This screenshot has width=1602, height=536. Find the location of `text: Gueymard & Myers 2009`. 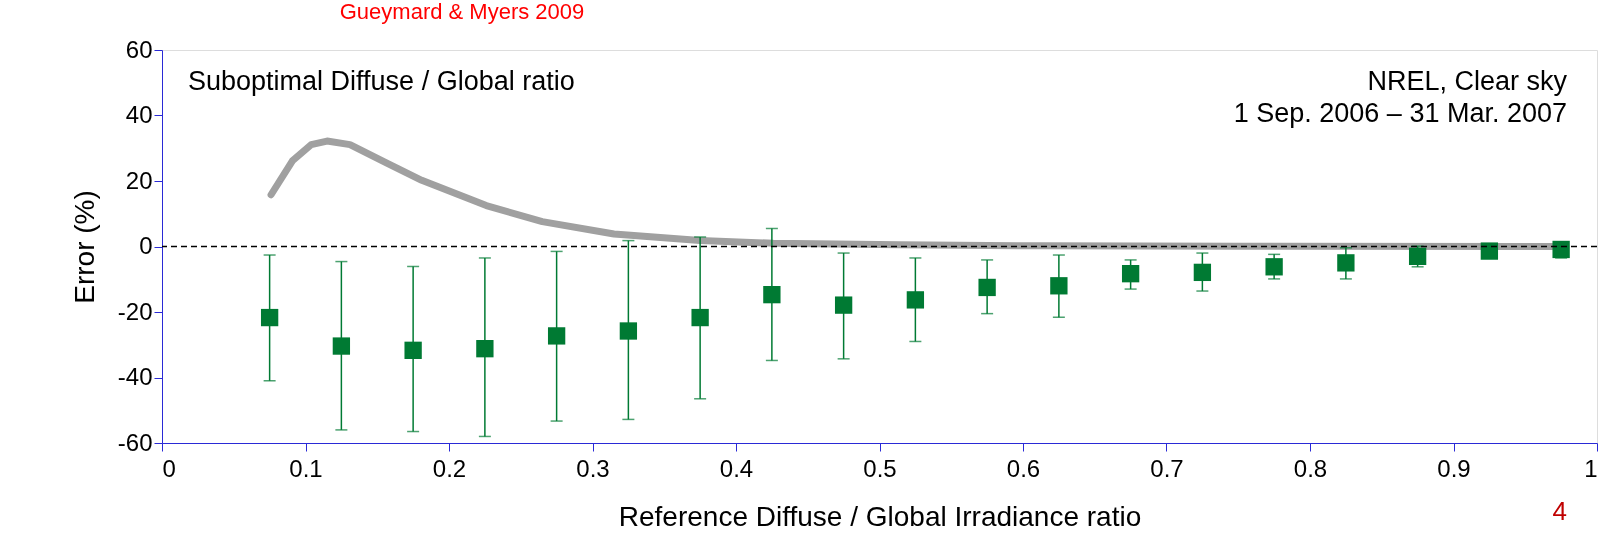

text: Gueymard & Myers 2009 is located at coordinates (462, 12).